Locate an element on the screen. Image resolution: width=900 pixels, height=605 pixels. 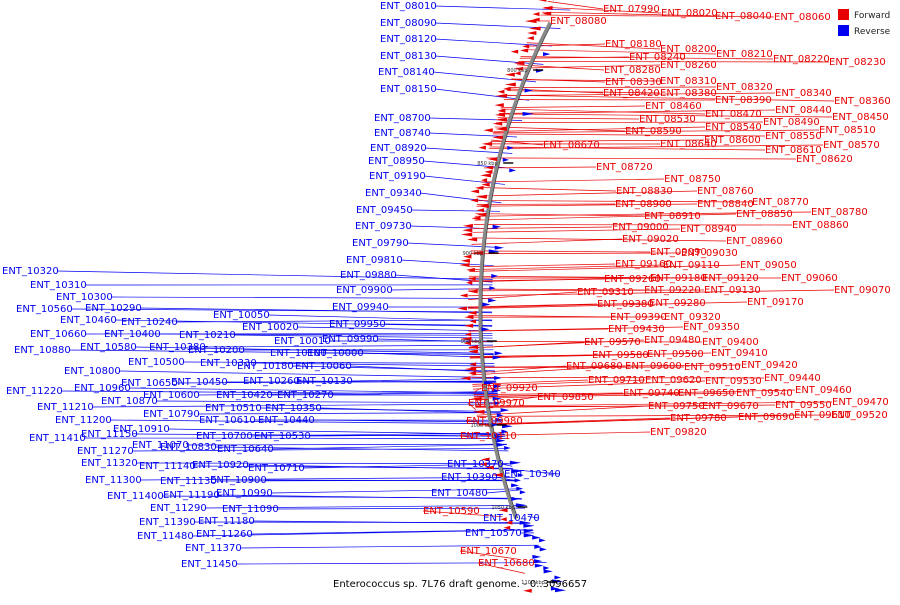
forward-gene-label: ENT_10670 is located at coordinates (488, 551).